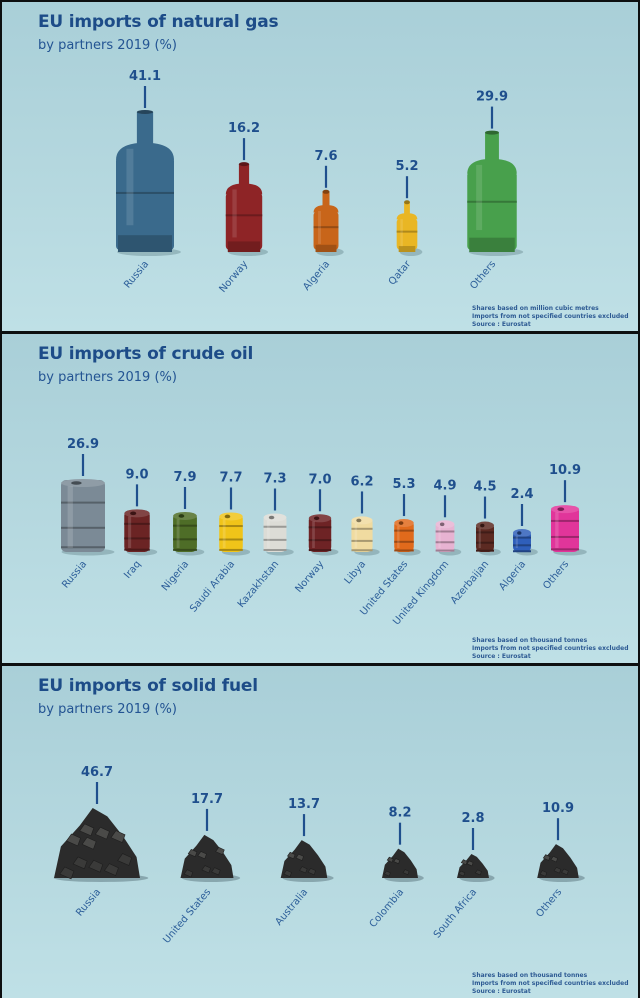 The width and height of the screenshot is (640, 998). What do you see at coordinates (97, 772) in the screenshot?
I see `value-label: 46.7` at bounding box center [97, 772].